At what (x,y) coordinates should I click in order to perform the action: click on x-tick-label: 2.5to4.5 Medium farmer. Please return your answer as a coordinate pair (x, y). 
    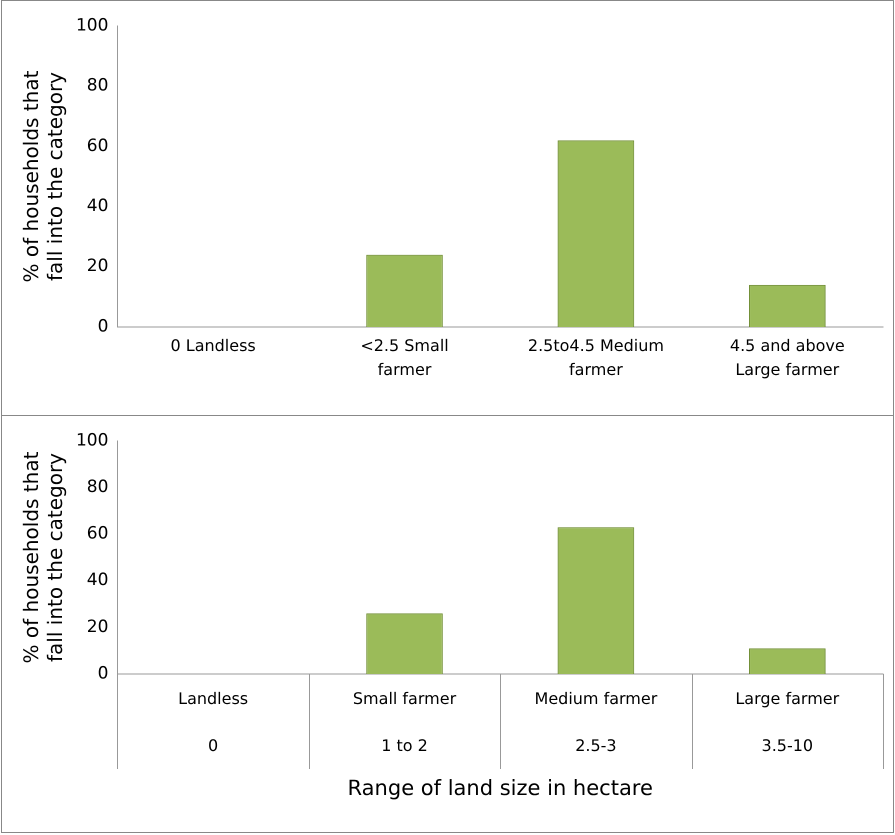
    Looking at the image, I should click on (596, 358).